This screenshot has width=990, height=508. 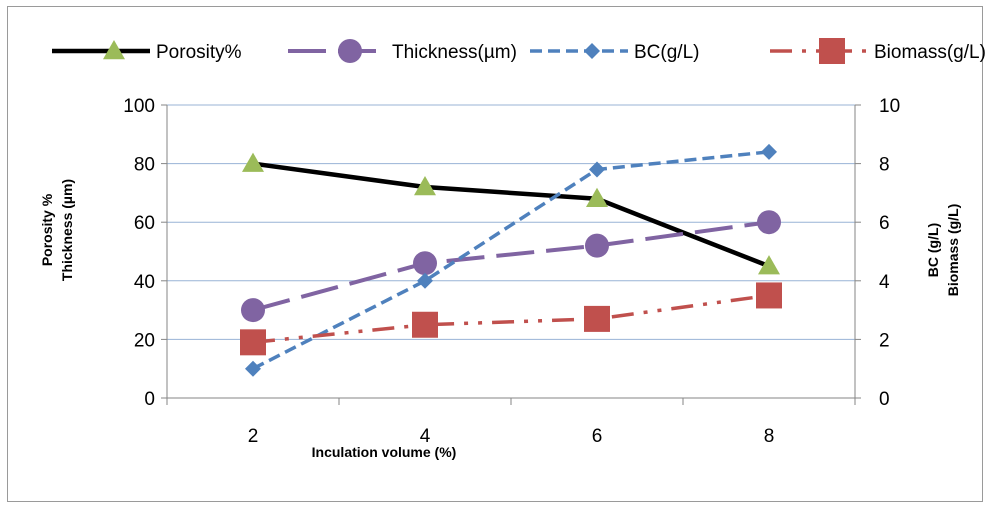 I want to click on legend-label: Biomass(g/L), so click(x=930, y=52).